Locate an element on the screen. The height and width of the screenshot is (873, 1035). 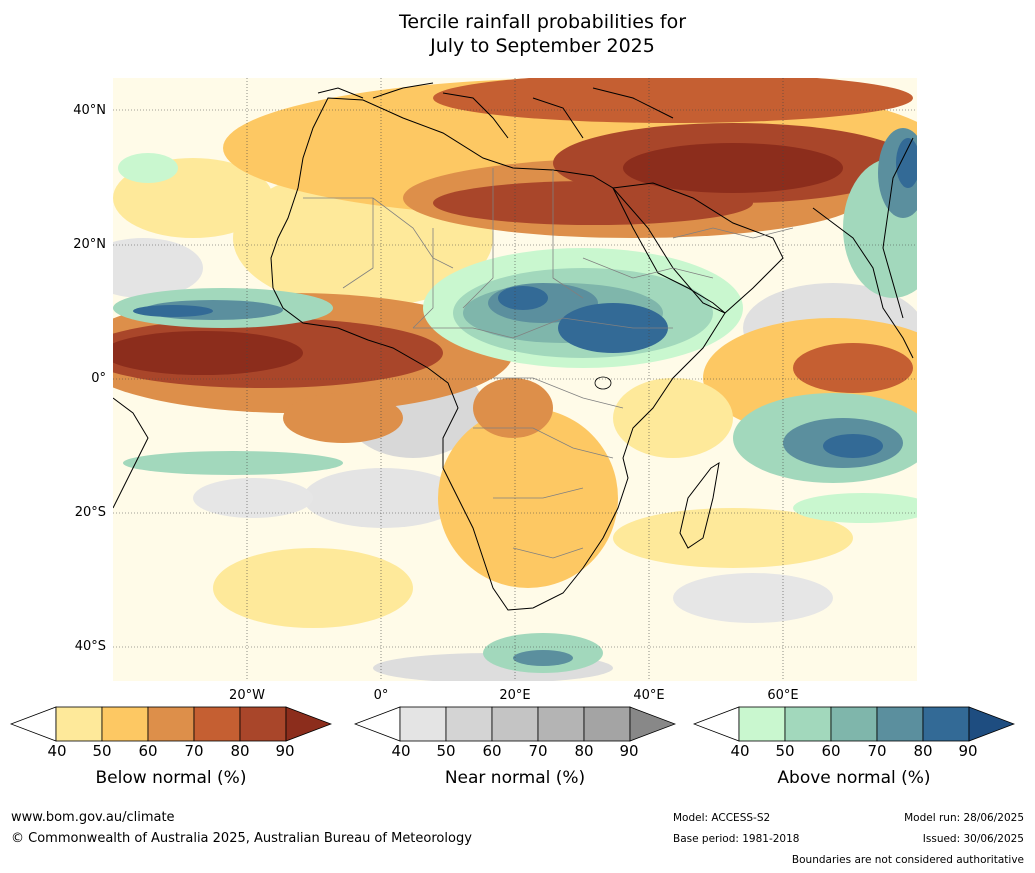
colorbar-near-normal is located at coordinates (515, 726).